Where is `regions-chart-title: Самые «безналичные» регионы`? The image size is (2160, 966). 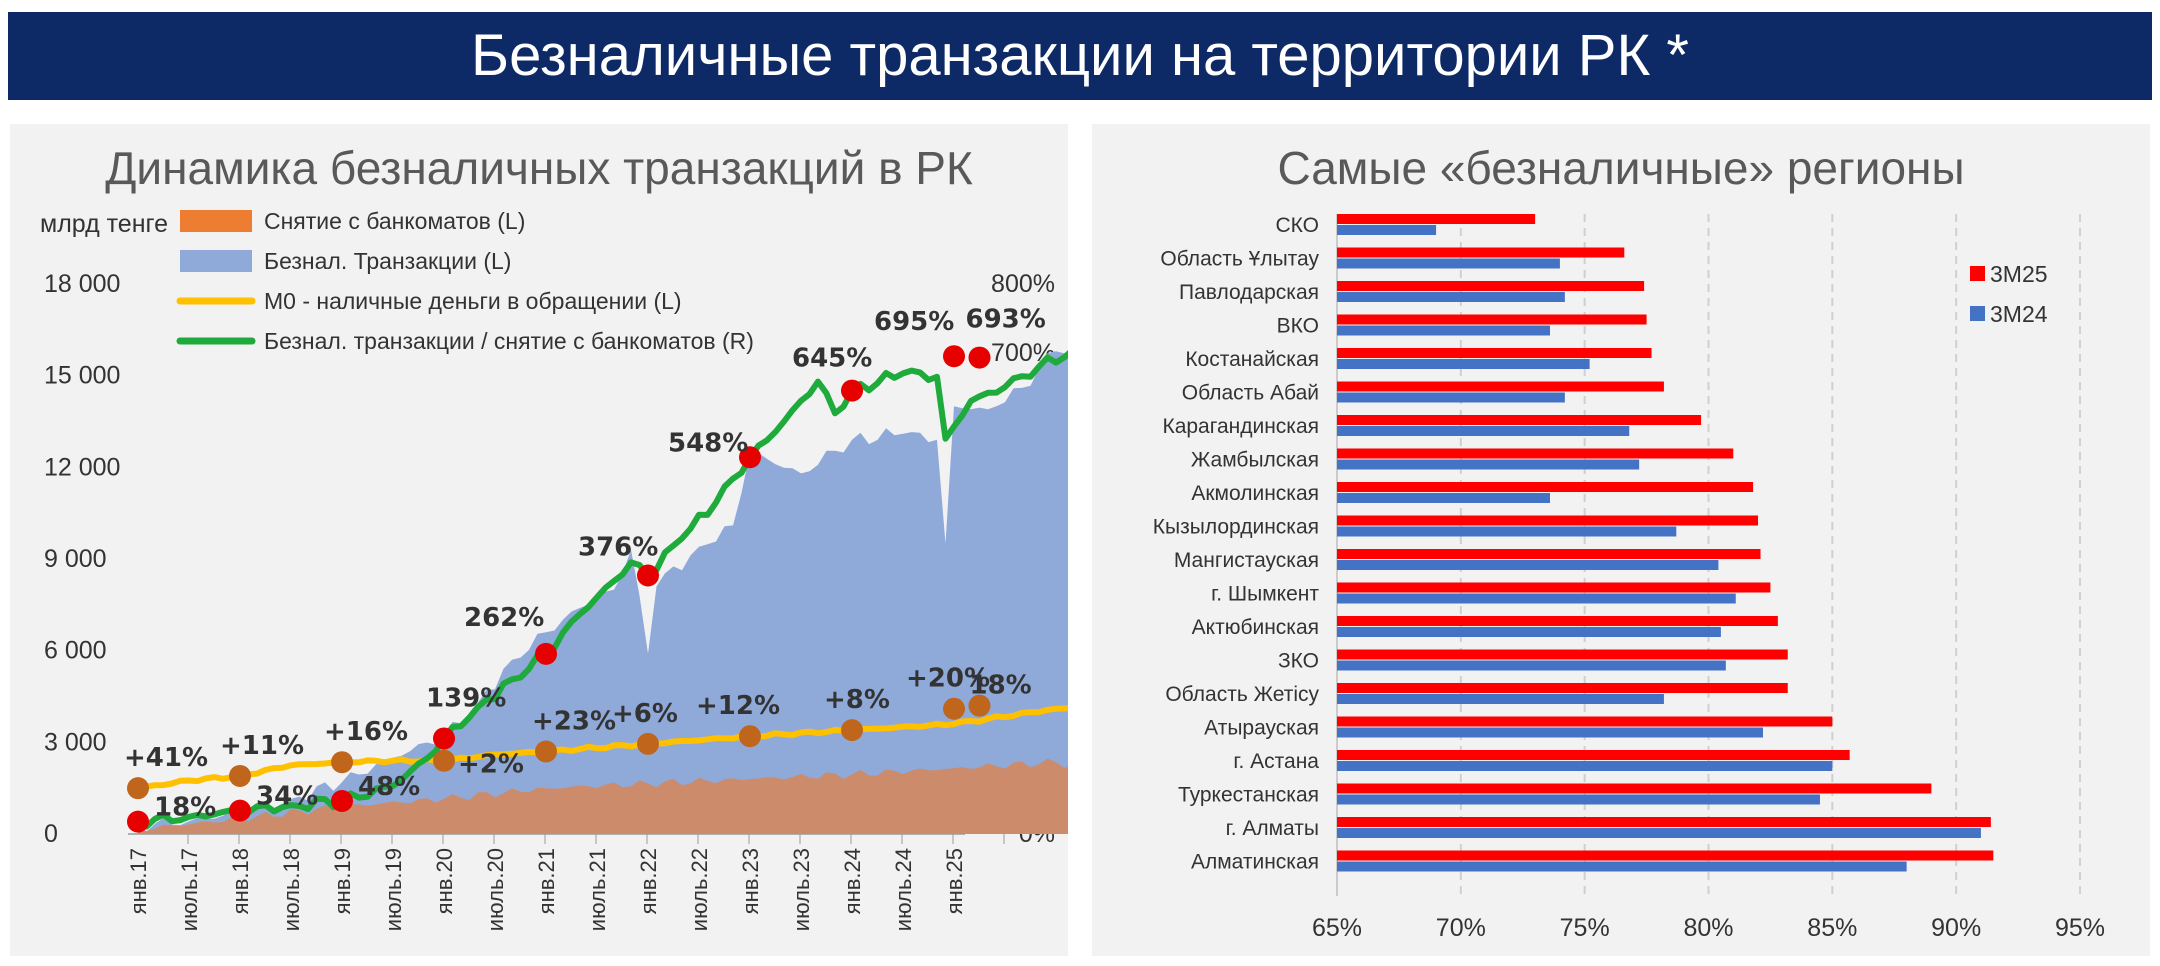
regions-chart-title: Самые «безналичные» регионы is located at coordinates (1620, 168).